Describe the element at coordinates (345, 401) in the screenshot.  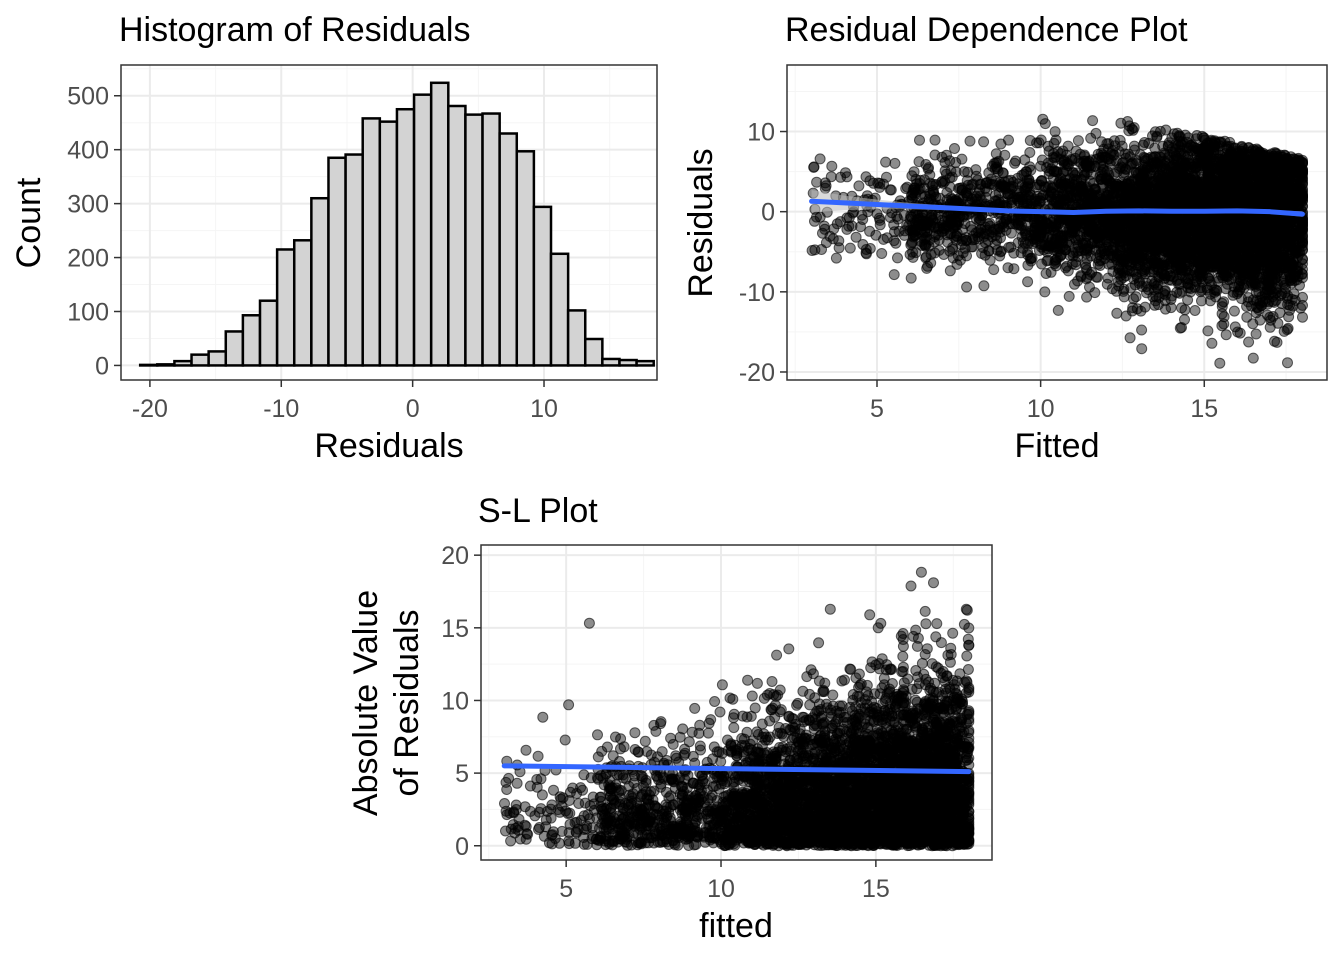
I see `histogram-x-ticks: -20 -10 0 10` at that location.